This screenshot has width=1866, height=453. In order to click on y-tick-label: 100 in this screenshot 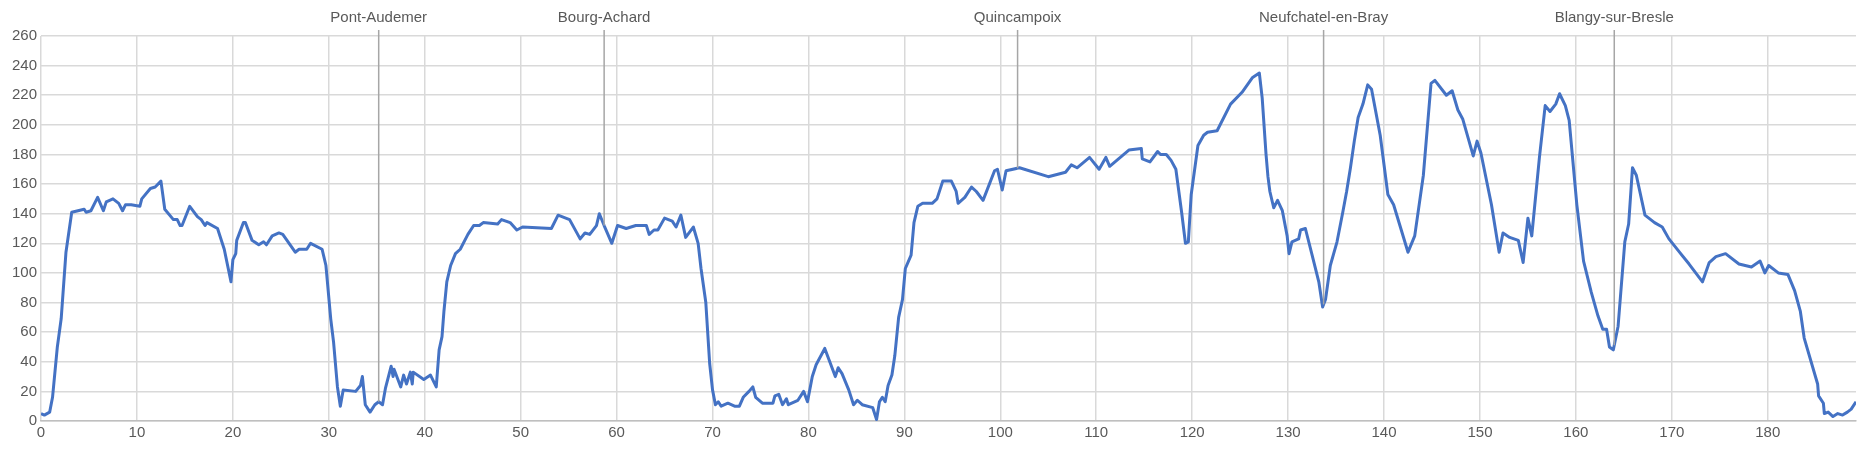, I will do `click(25, 272)`.